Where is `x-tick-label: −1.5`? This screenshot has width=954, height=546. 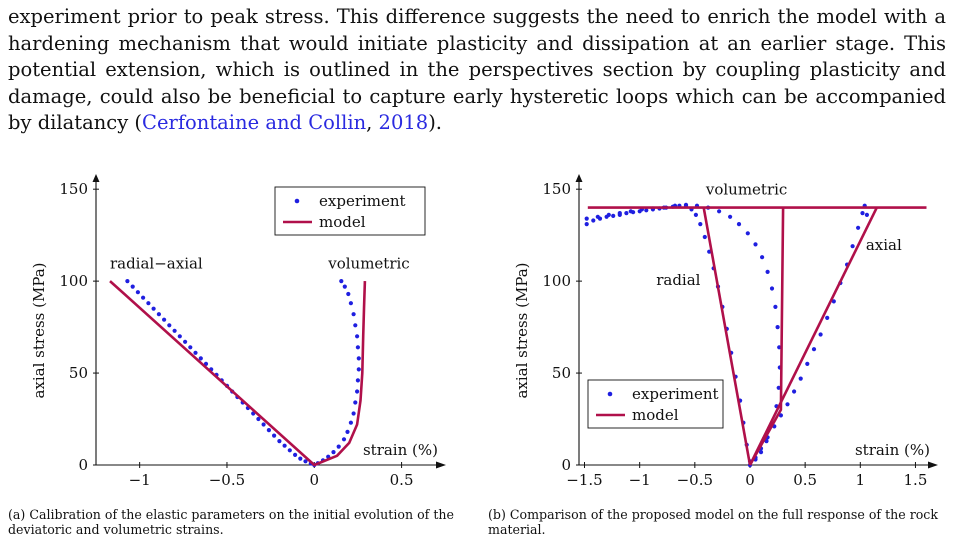
x-tick-label: −1.5 is located at coordinates (584, 480).